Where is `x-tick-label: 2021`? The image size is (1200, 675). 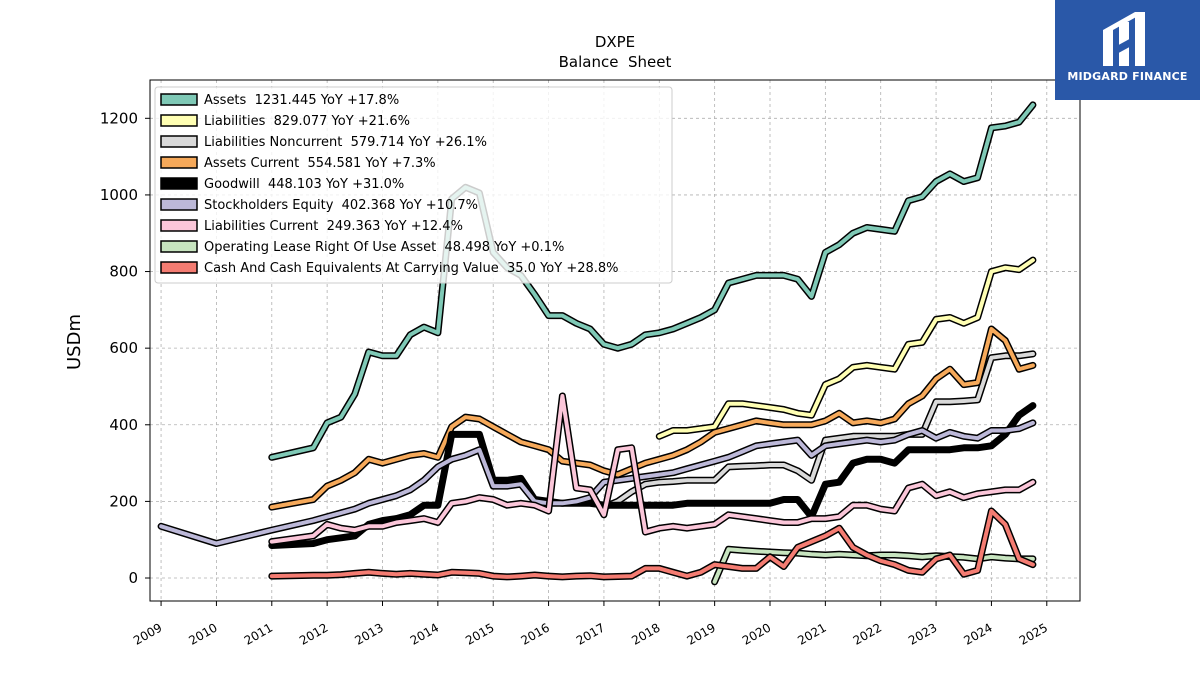
x-tick-label: 2021 is located at coordinates (811, 633).